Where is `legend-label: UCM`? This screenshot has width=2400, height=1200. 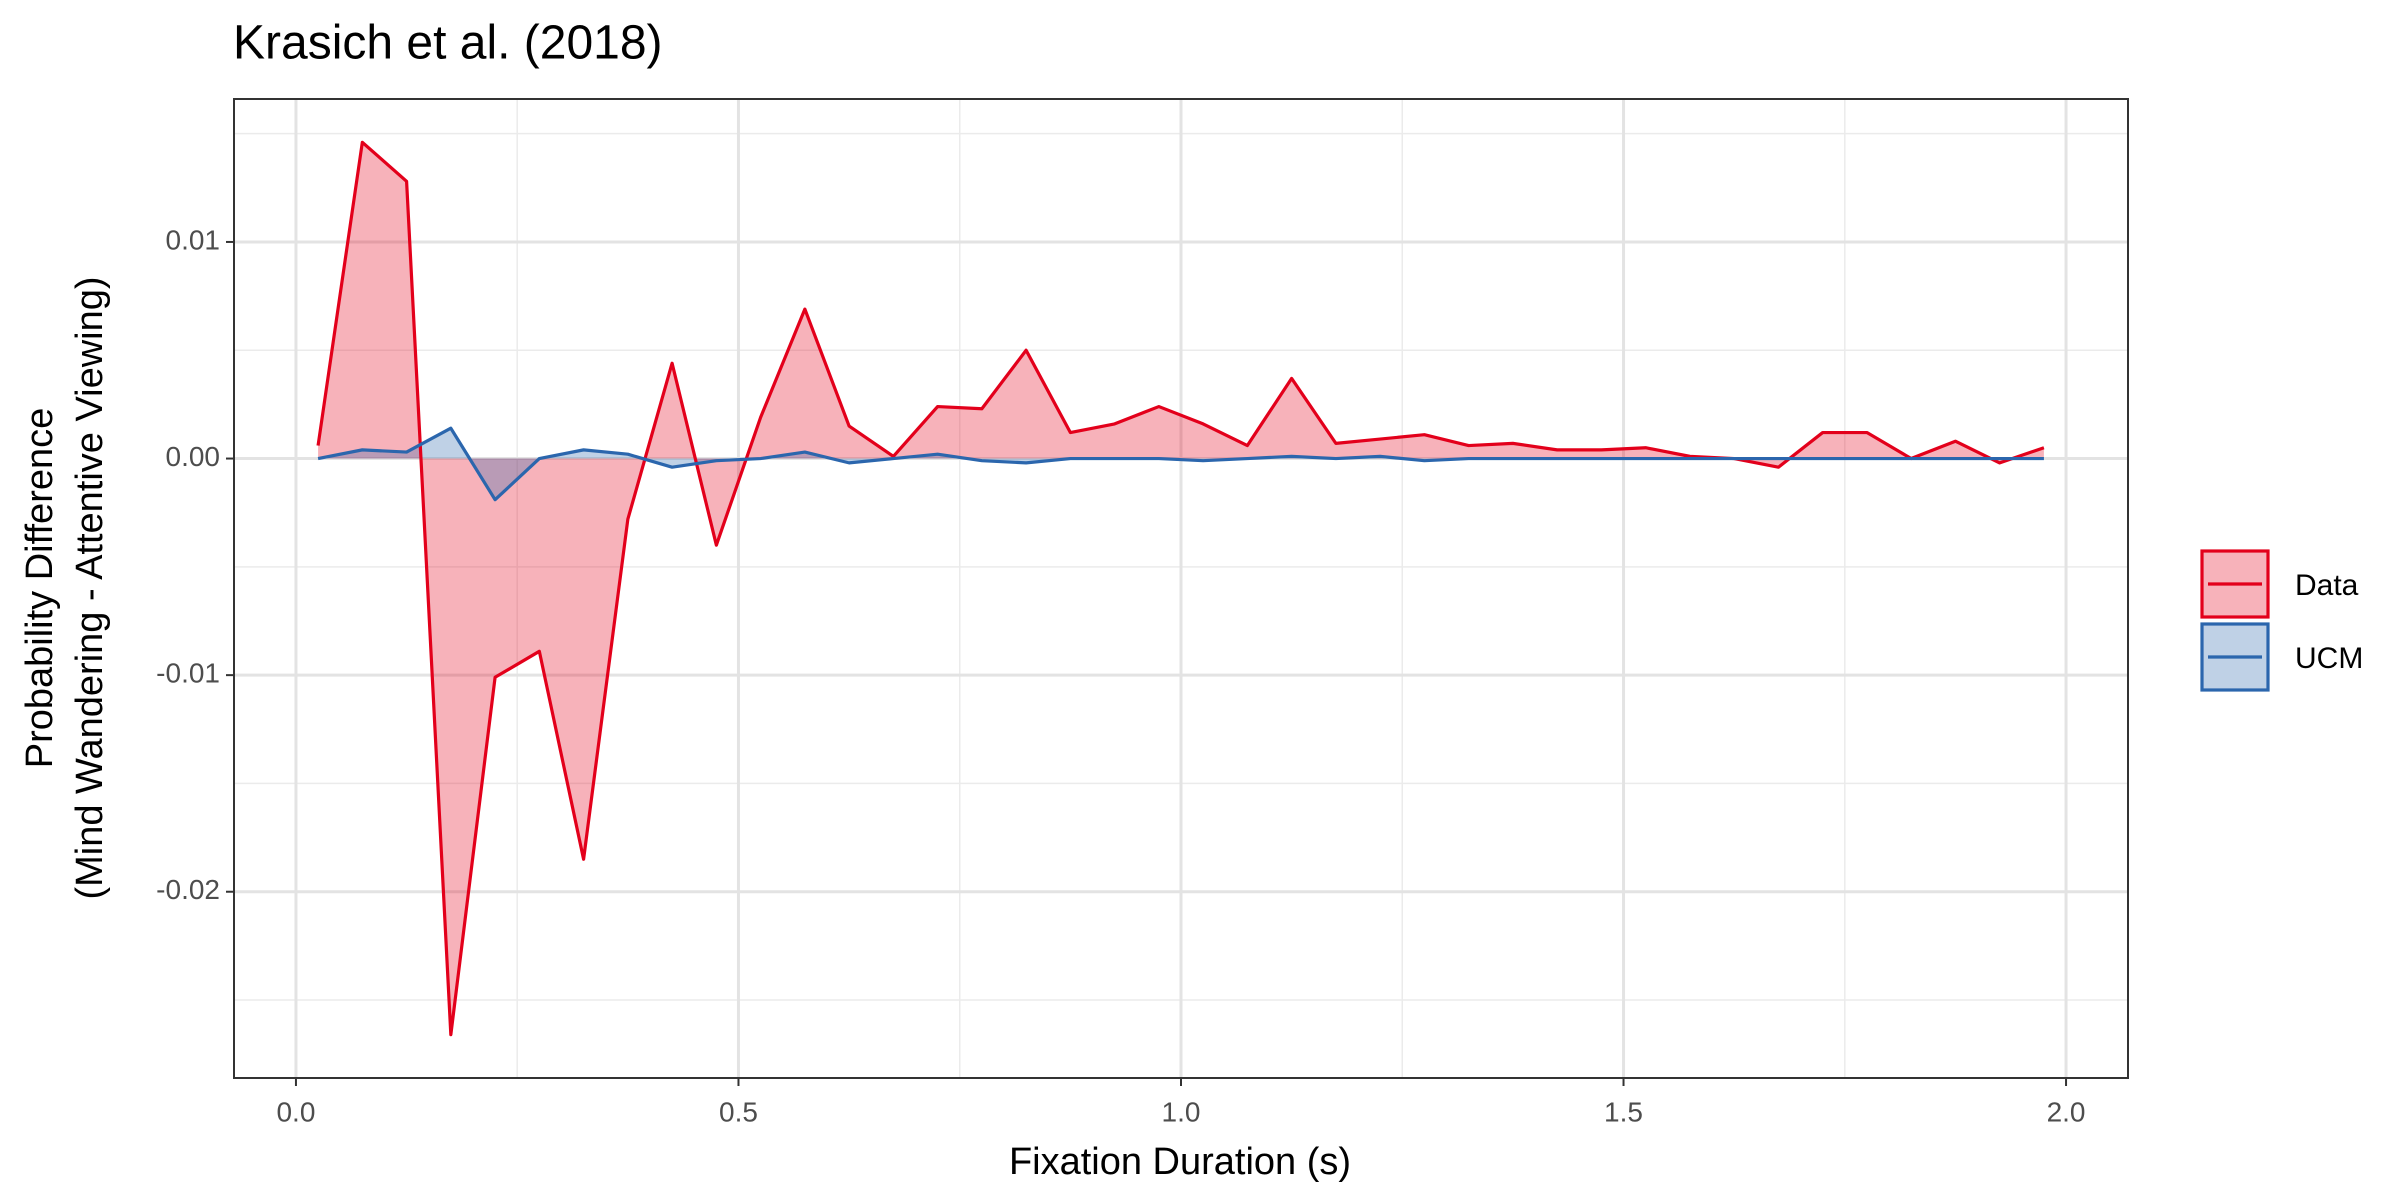 legend-label: UCM is located at coordinates (2329, 658).